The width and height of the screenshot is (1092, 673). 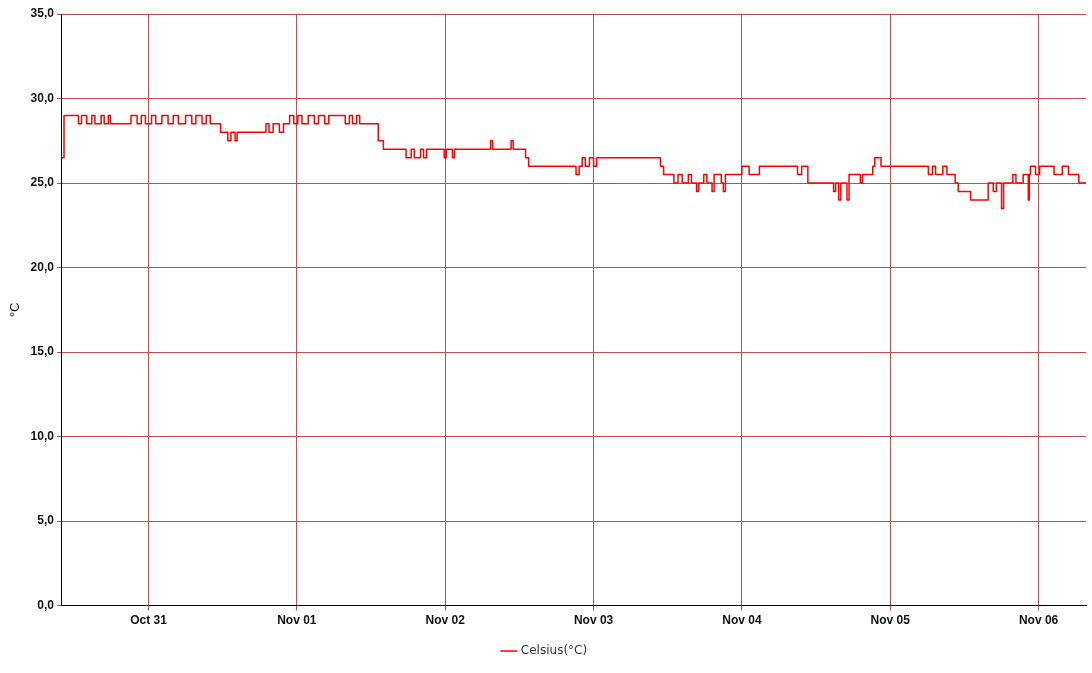 I want to click on x-tick-label: Nov 06, so click(x=1038, y=620).